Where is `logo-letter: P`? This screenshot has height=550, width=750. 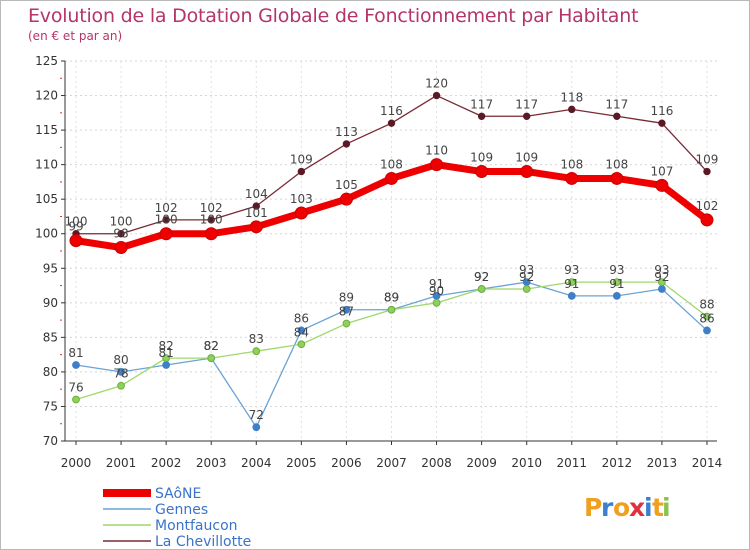 logo-letter: P is located at coordinates (593, 507).